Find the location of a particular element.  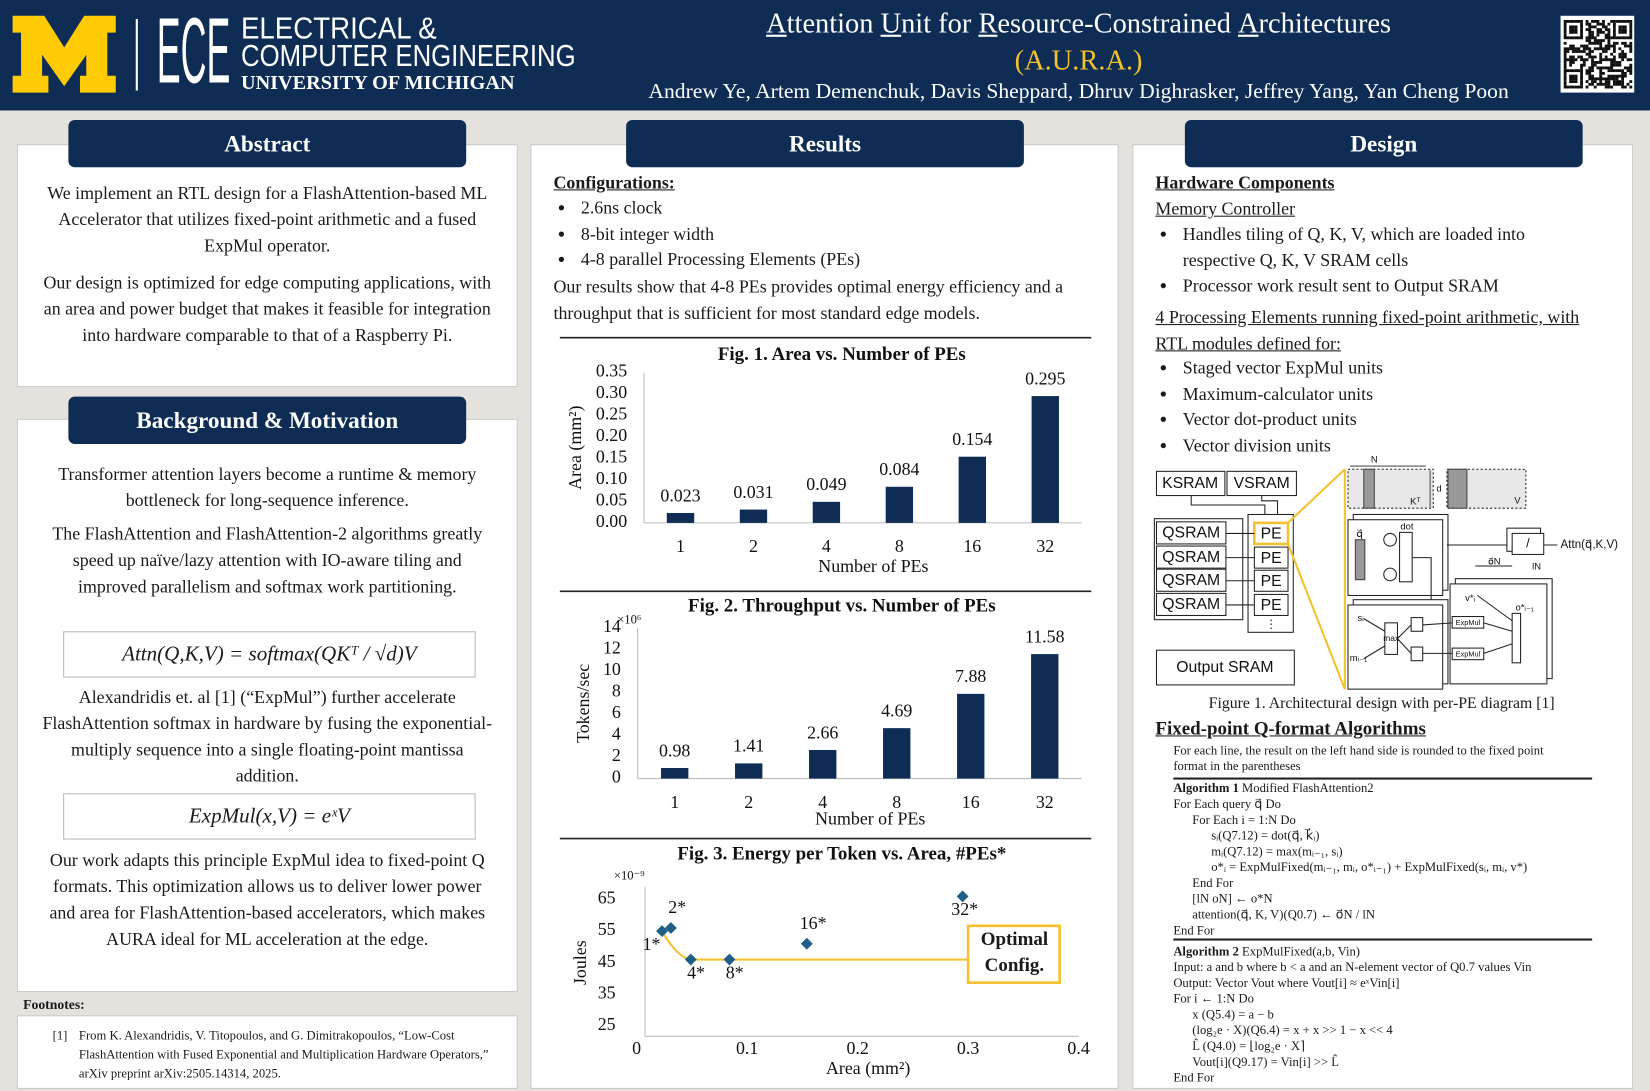

algorithm-line: (log₂e · X)(Q6.4) = x + x >> 1 − x << 4 is located at coordinates (1292, 1030).